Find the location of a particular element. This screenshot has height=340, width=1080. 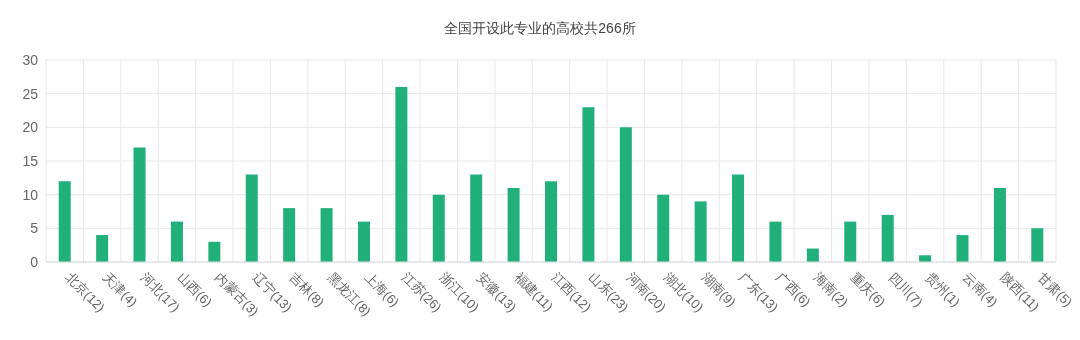

y-tick-label: 25 is located at coordinates (30, 93).